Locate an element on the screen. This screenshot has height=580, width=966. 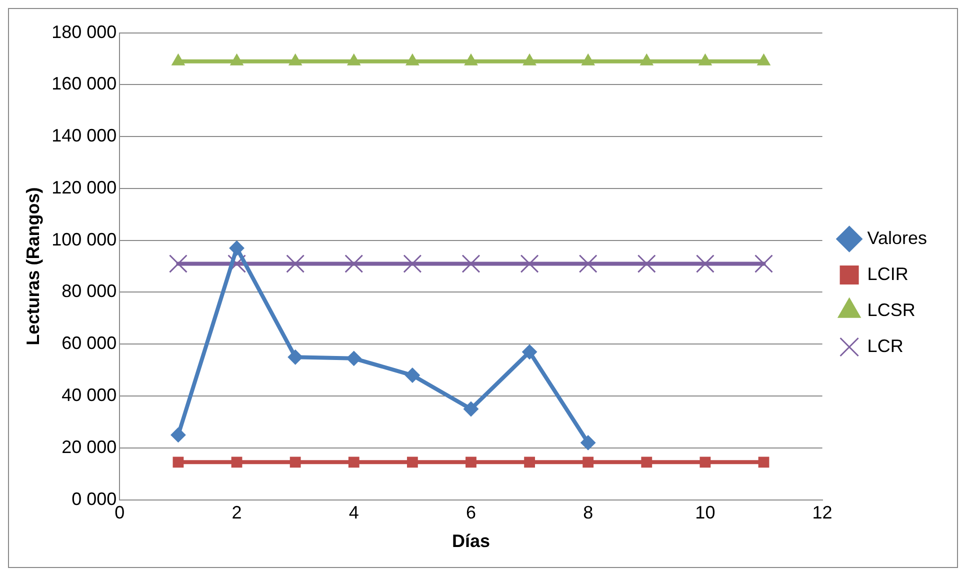
y-tick-label: 60 000 is located at coordinates (89, 343).